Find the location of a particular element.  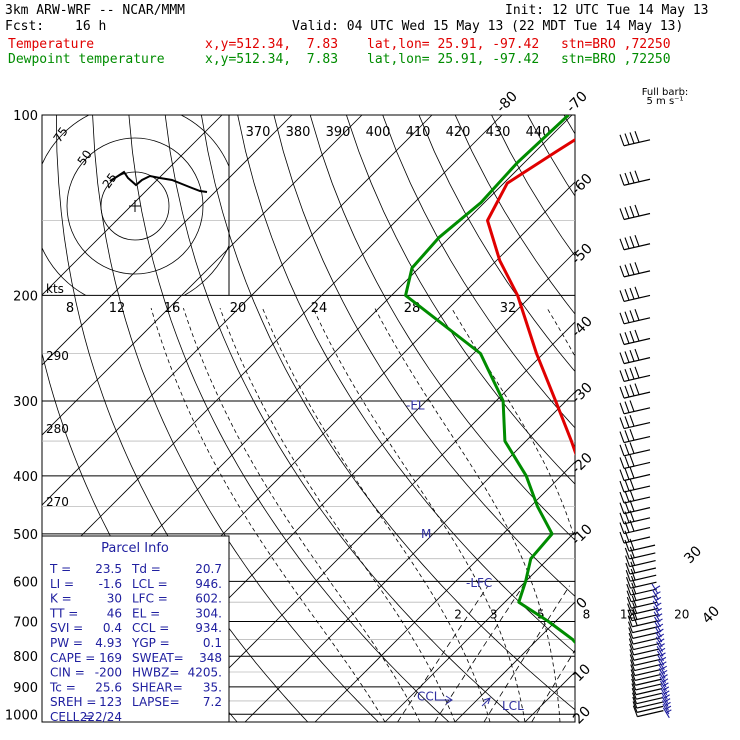

parcel-row-value: 4.93 is located at coordinates (108, 643).